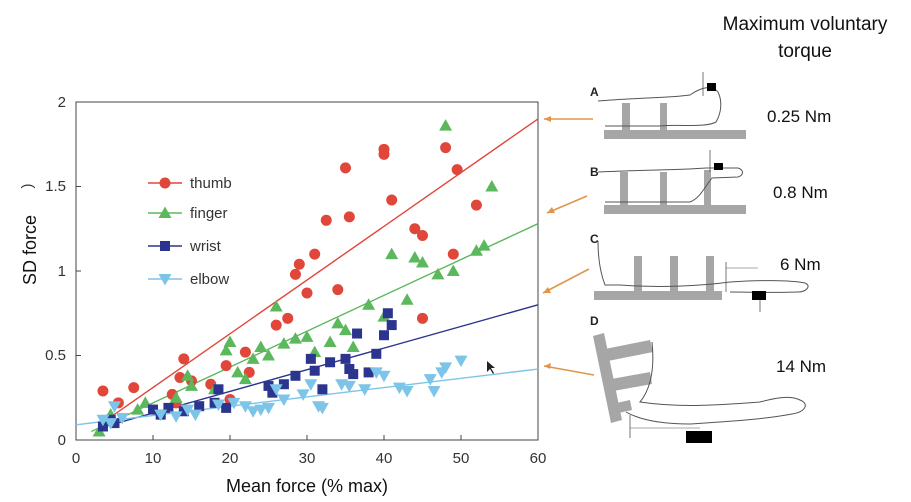  Describe the element at coordinates (594, 172) in the screenshot. I see `panel-letter-b: B` at that location.